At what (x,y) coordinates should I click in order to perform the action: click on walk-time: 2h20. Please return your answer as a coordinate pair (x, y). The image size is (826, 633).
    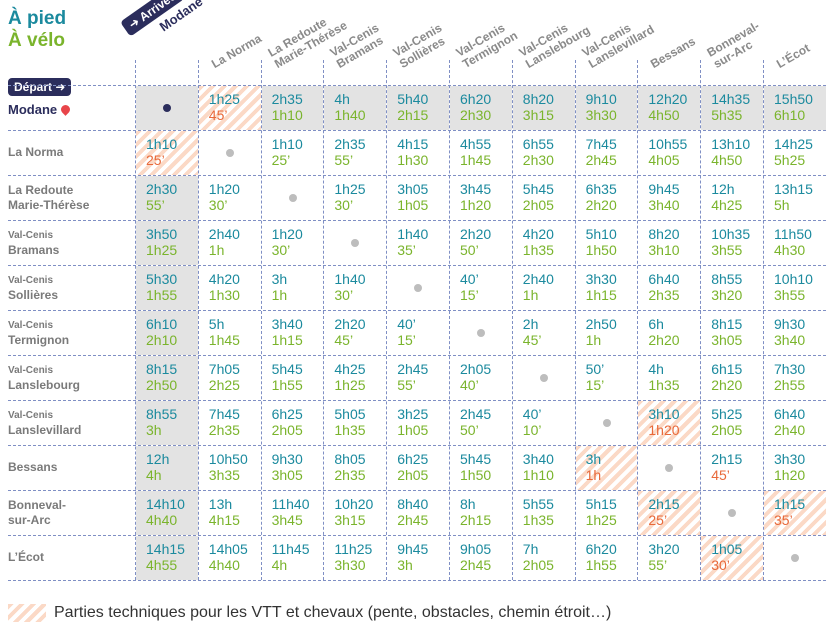
    Looking at the image, I should click on (350, 324).